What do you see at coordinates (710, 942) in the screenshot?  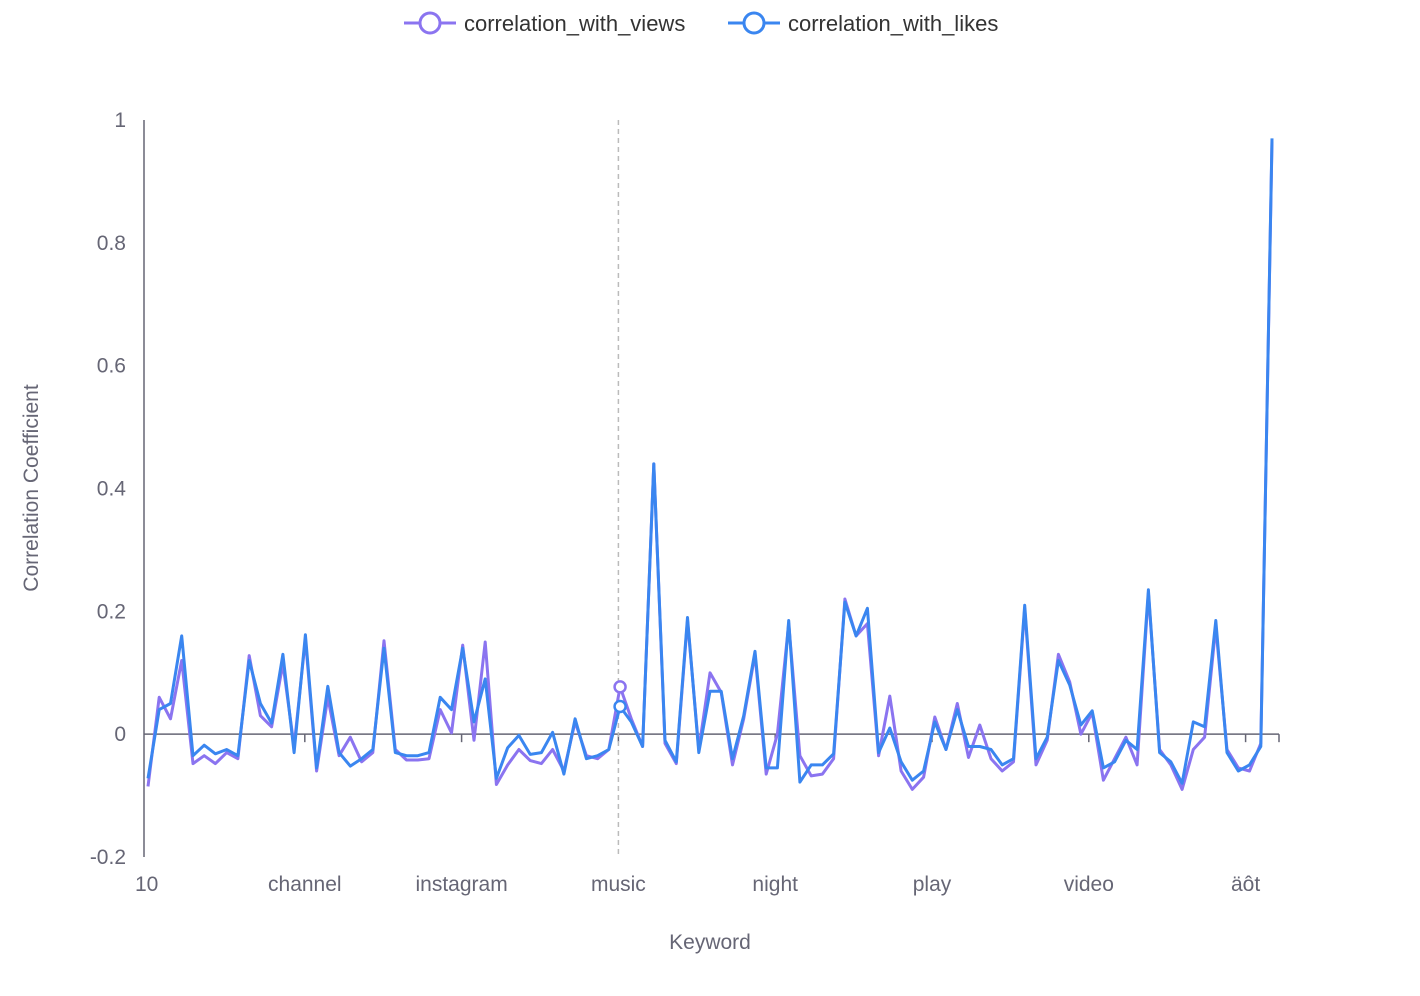 I see `x-axis-title: Keyword` at bounding box center [710, 942].